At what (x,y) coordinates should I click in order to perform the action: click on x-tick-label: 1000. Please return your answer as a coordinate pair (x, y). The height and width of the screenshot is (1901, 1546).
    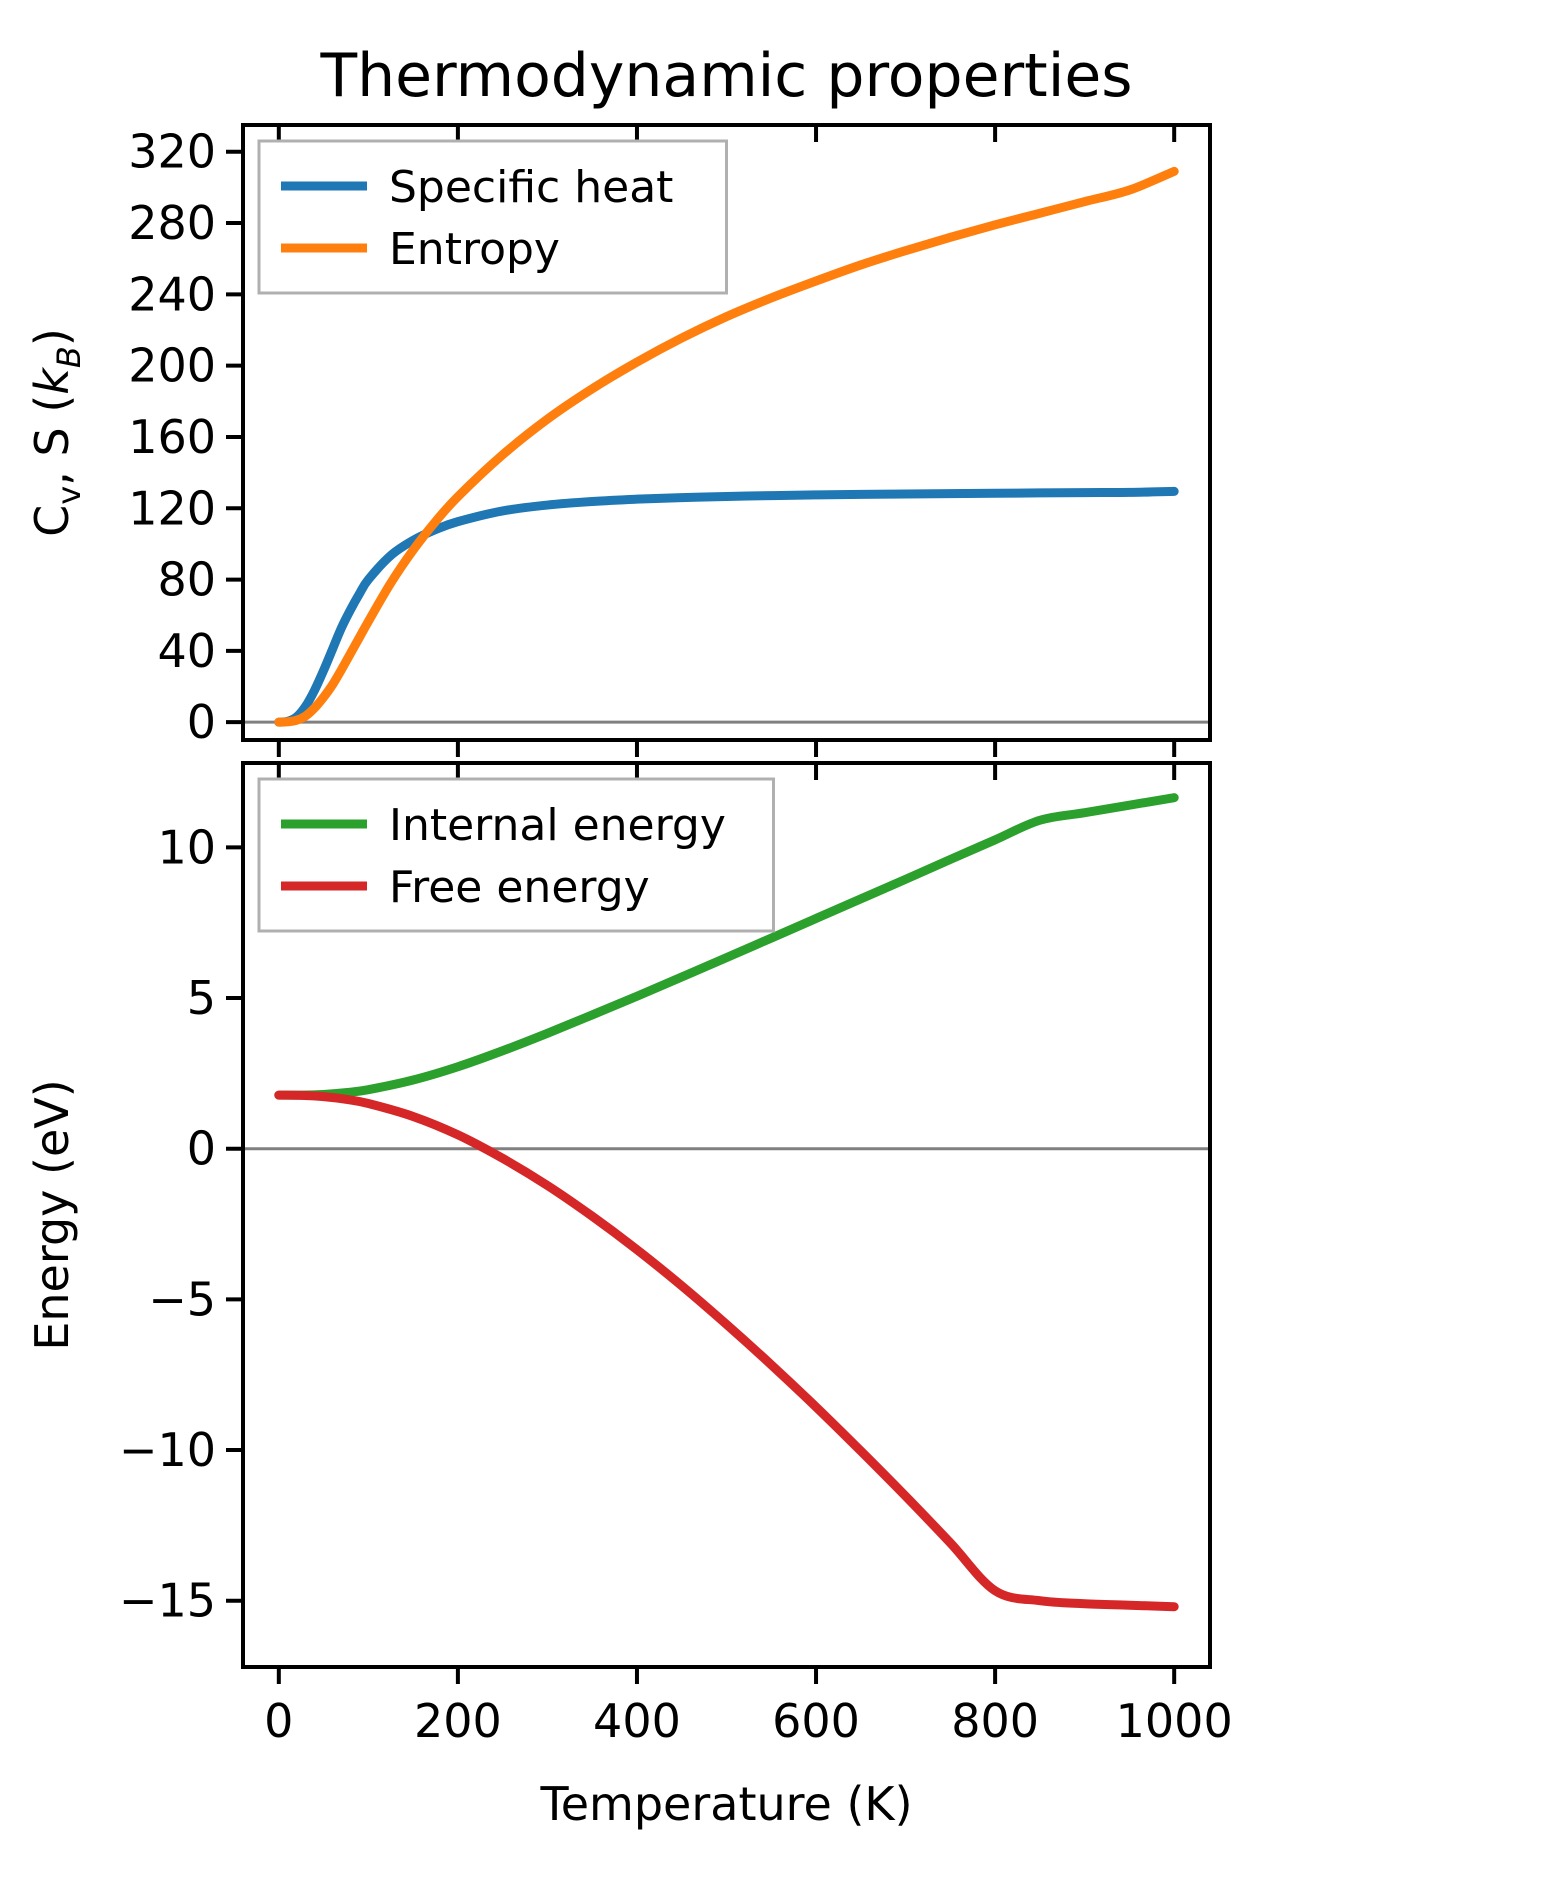
    Looking at the image, I should click on (1174, 1721).